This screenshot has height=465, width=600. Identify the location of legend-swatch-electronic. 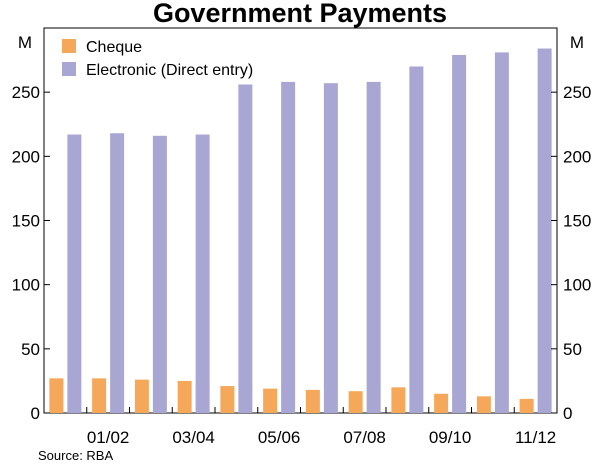
(69, 69).